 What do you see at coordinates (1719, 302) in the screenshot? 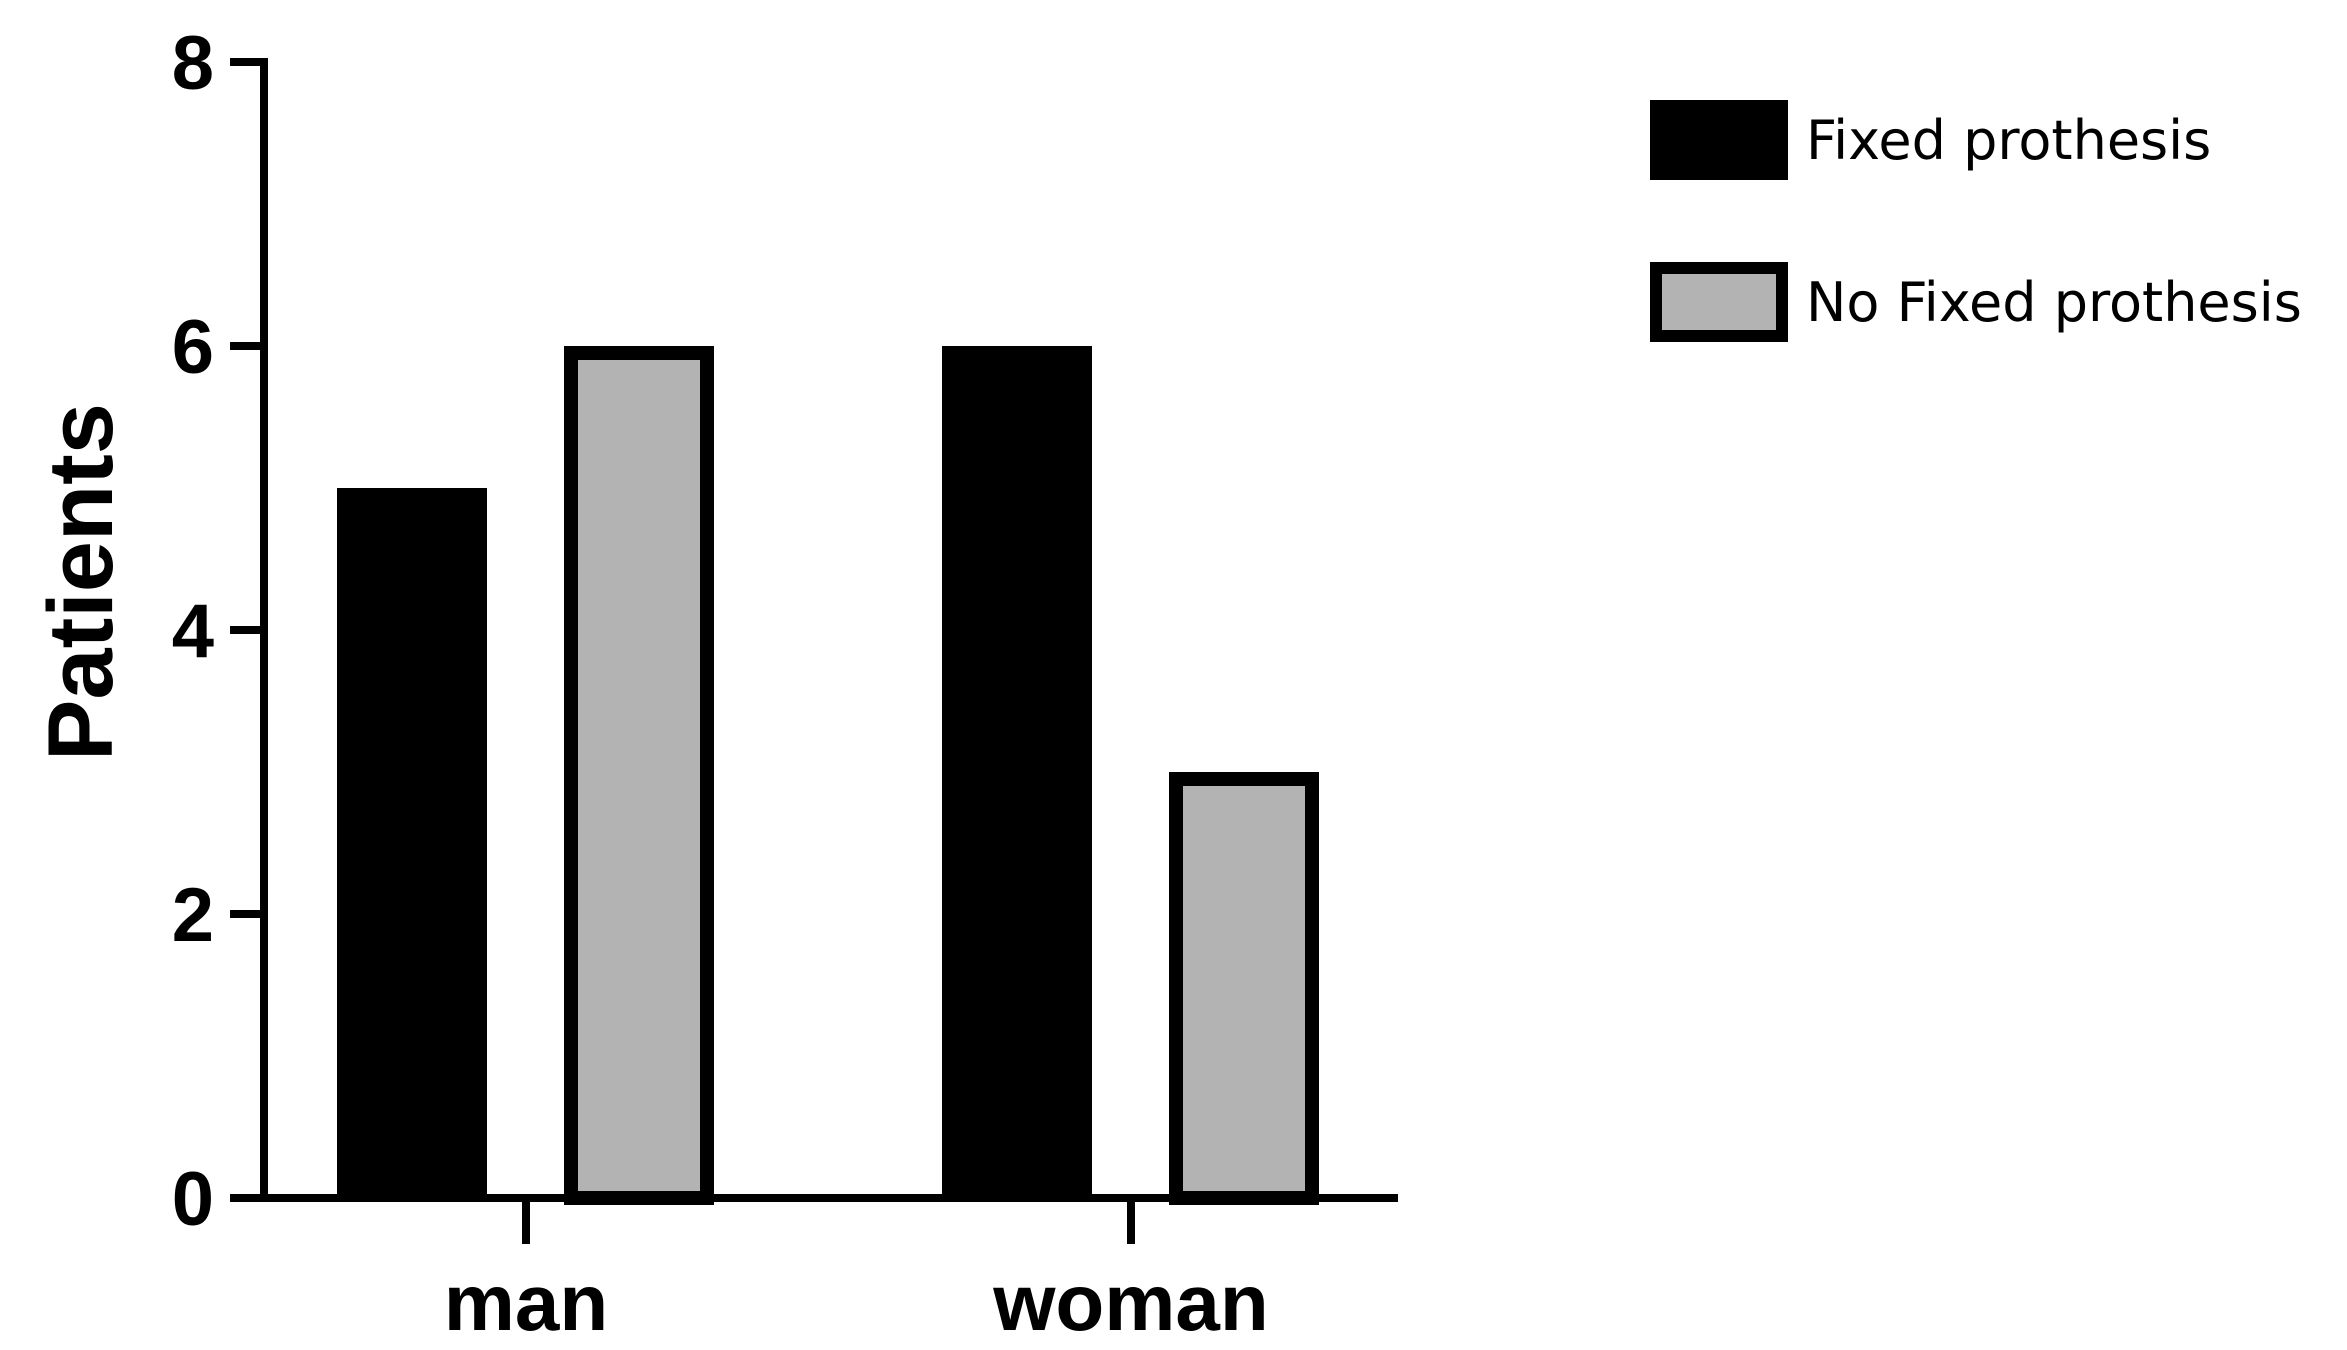
I see `legend-swatch-no-fixed` at bounding box center [1719, 302].